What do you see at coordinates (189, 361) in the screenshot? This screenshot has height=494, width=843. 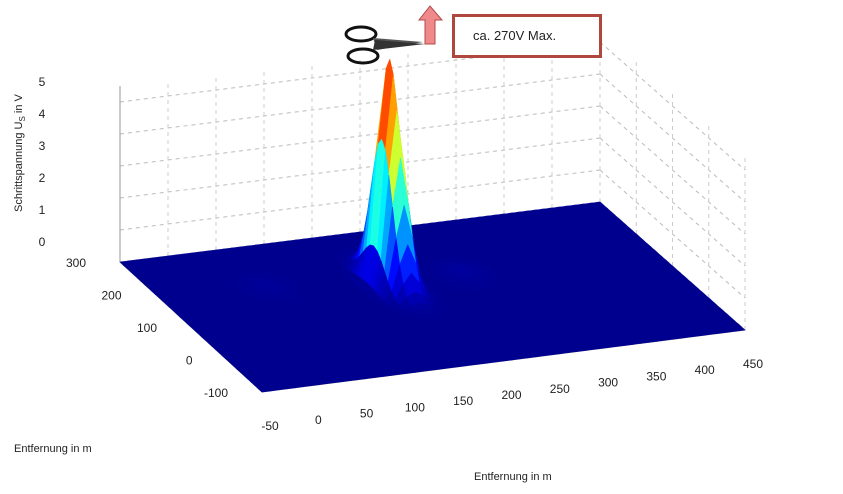 I see `y-tick-label: 0` at bounding box center [189, 361].